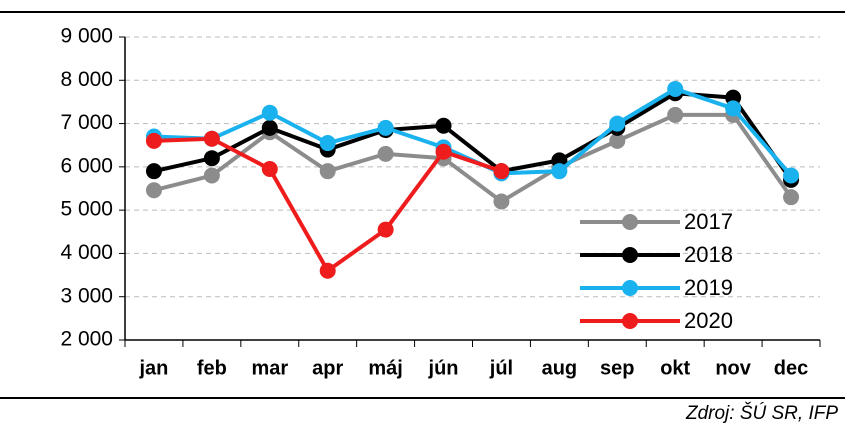 This screenshot has height=426, width=845. I want to click on x-tick-label: dec, so click(791, 368).